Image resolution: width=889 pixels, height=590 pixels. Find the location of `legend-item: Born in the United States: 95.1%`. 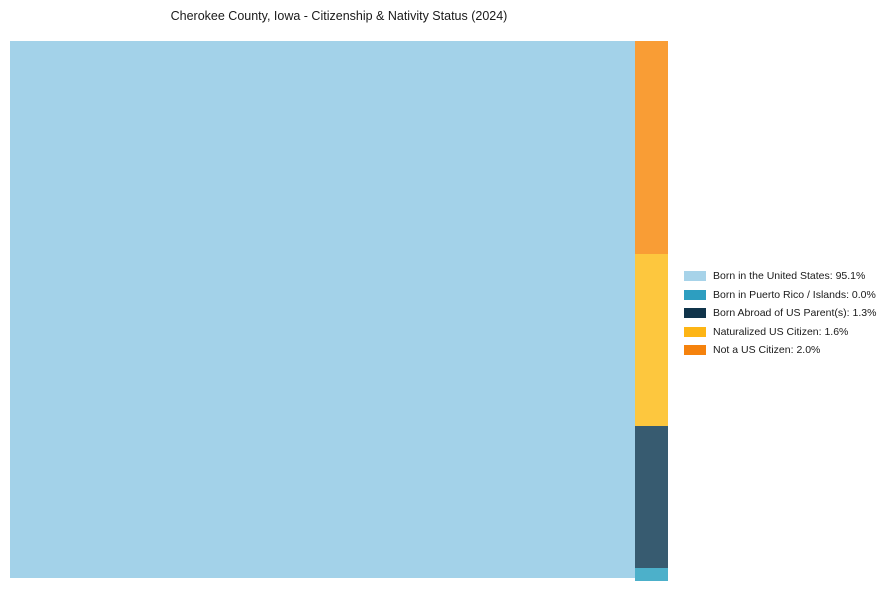

legend-item: Born in the United States: 95.1% is located at coordinates (780, 276).